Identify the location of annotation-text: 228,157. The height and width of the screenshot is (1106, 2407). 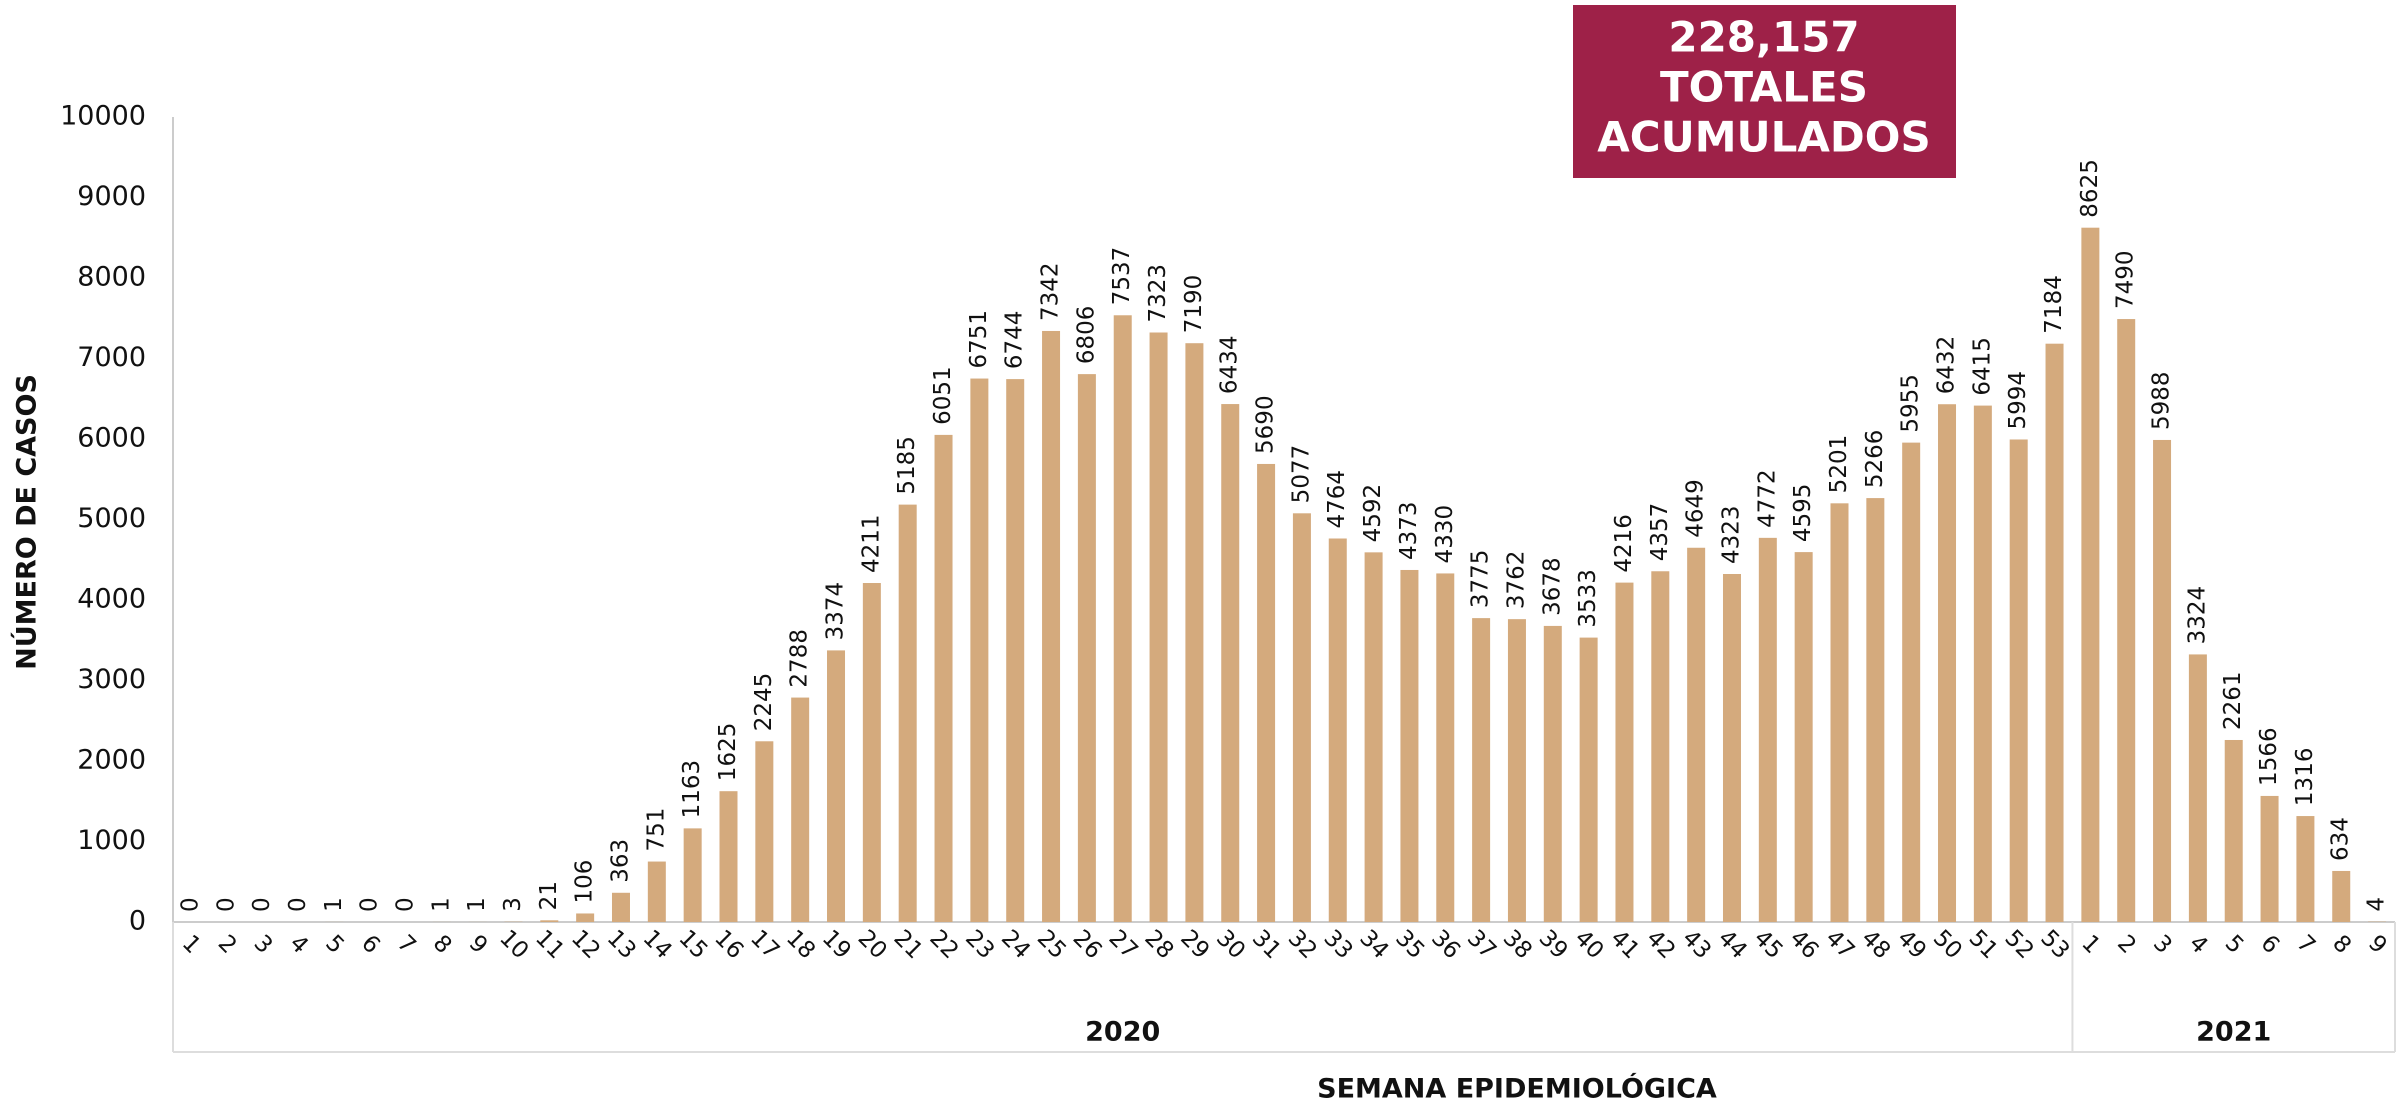
(1763, 37).